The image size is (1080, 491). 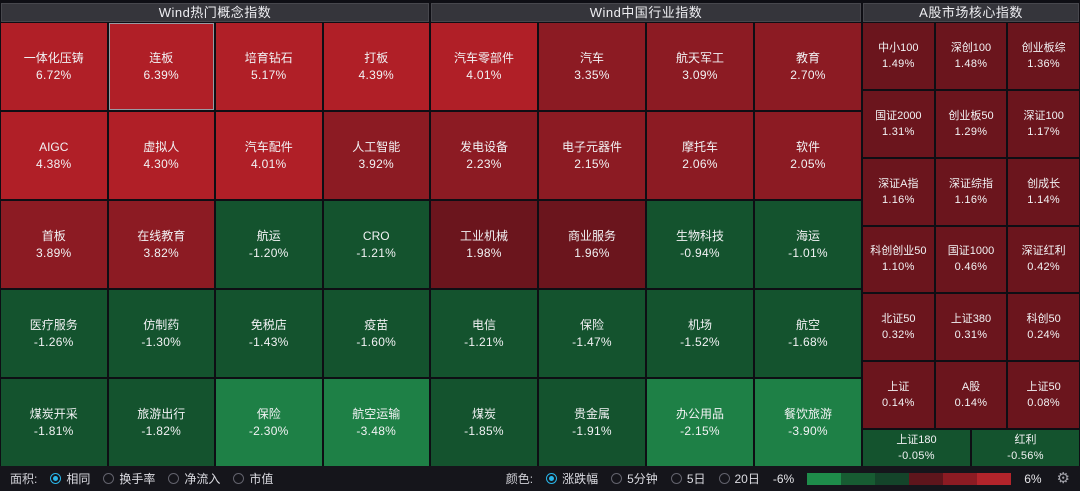 I want to click on heatmap-cell: 创业板综 1.36%, so click(x=1043, y=56).